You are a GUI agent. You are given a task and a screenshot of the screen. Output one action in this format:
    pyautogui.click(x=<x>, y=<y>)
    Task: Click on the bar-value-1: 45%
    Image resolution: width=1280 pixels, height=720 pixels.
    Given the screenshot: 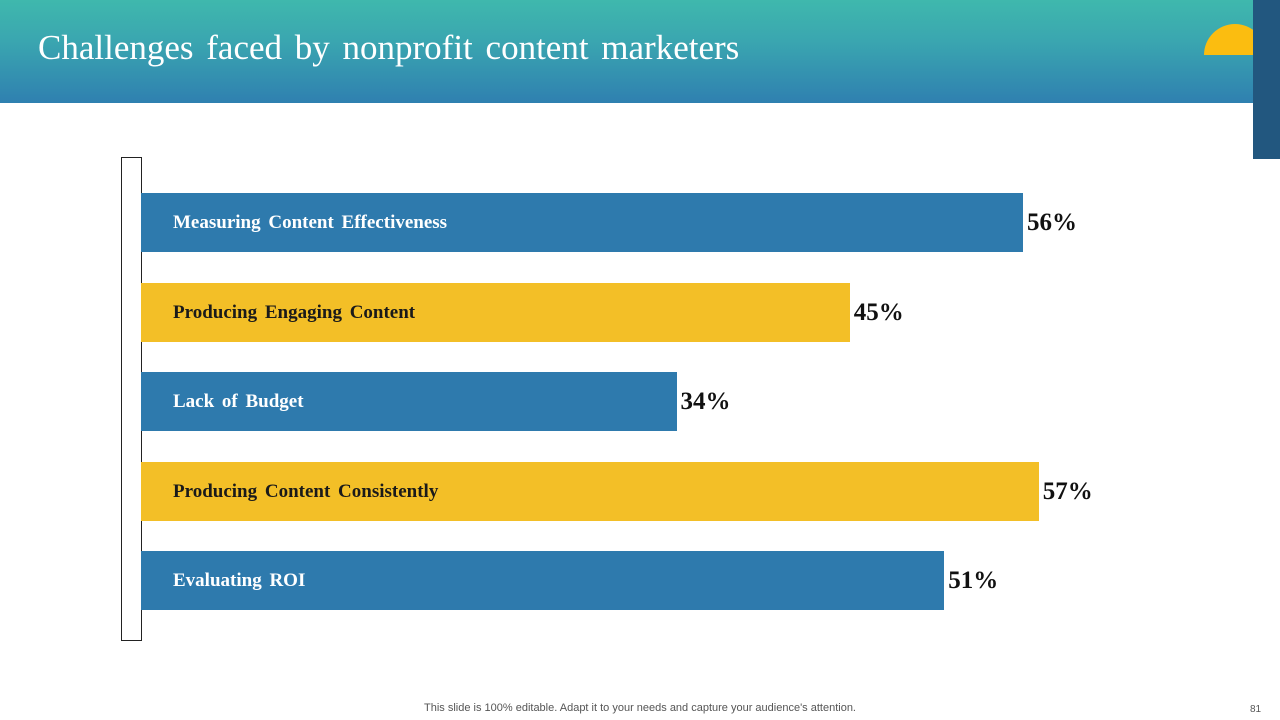 What is the action you would take?
    pyautogui.click(x=878, y=312)
    